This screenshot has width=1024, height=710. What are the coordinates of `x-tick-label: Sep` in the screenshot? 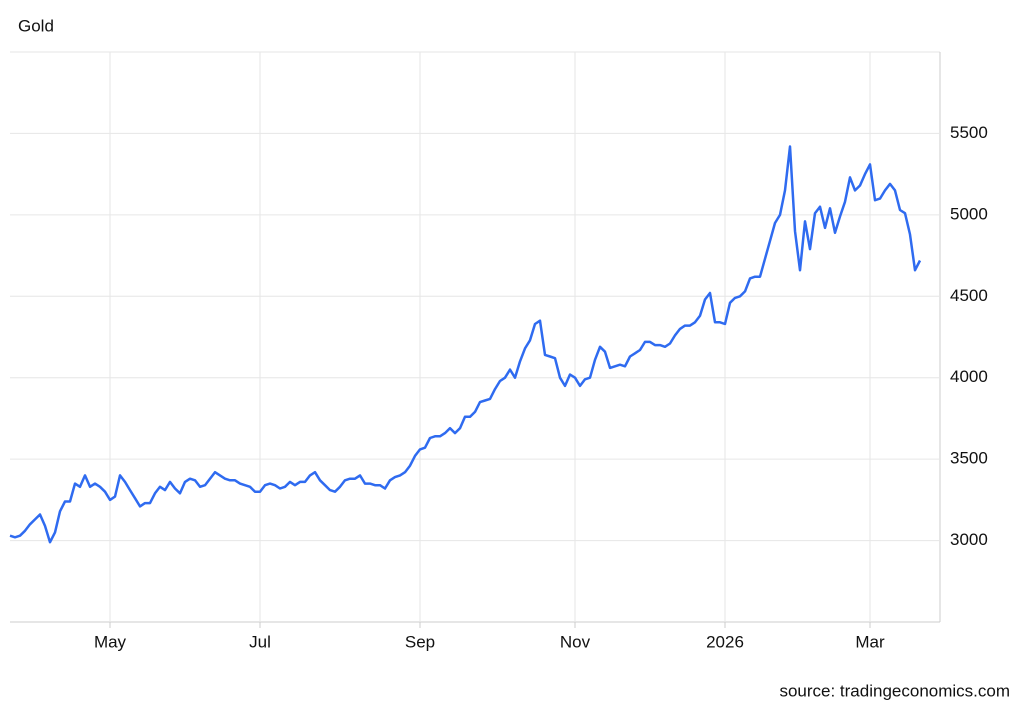 It's located at (420, 641).